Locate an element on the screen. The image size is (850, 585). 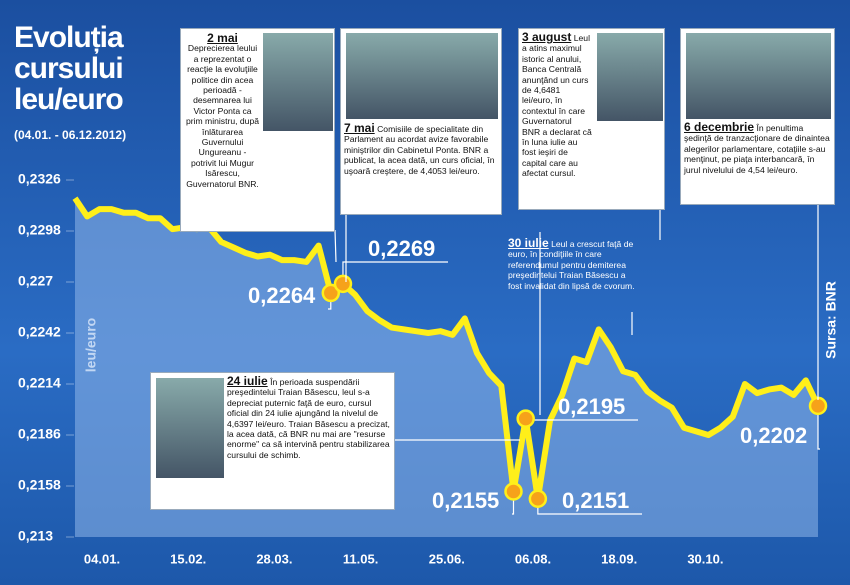
chart-subtitle: (04.01. - 06.12.2012) is located at coordinates (70, 135).